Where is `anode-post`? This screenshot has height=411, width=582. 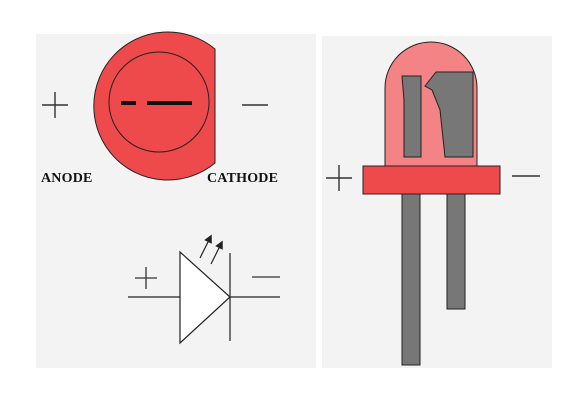
anode-post is located at coordinates (411, 116).